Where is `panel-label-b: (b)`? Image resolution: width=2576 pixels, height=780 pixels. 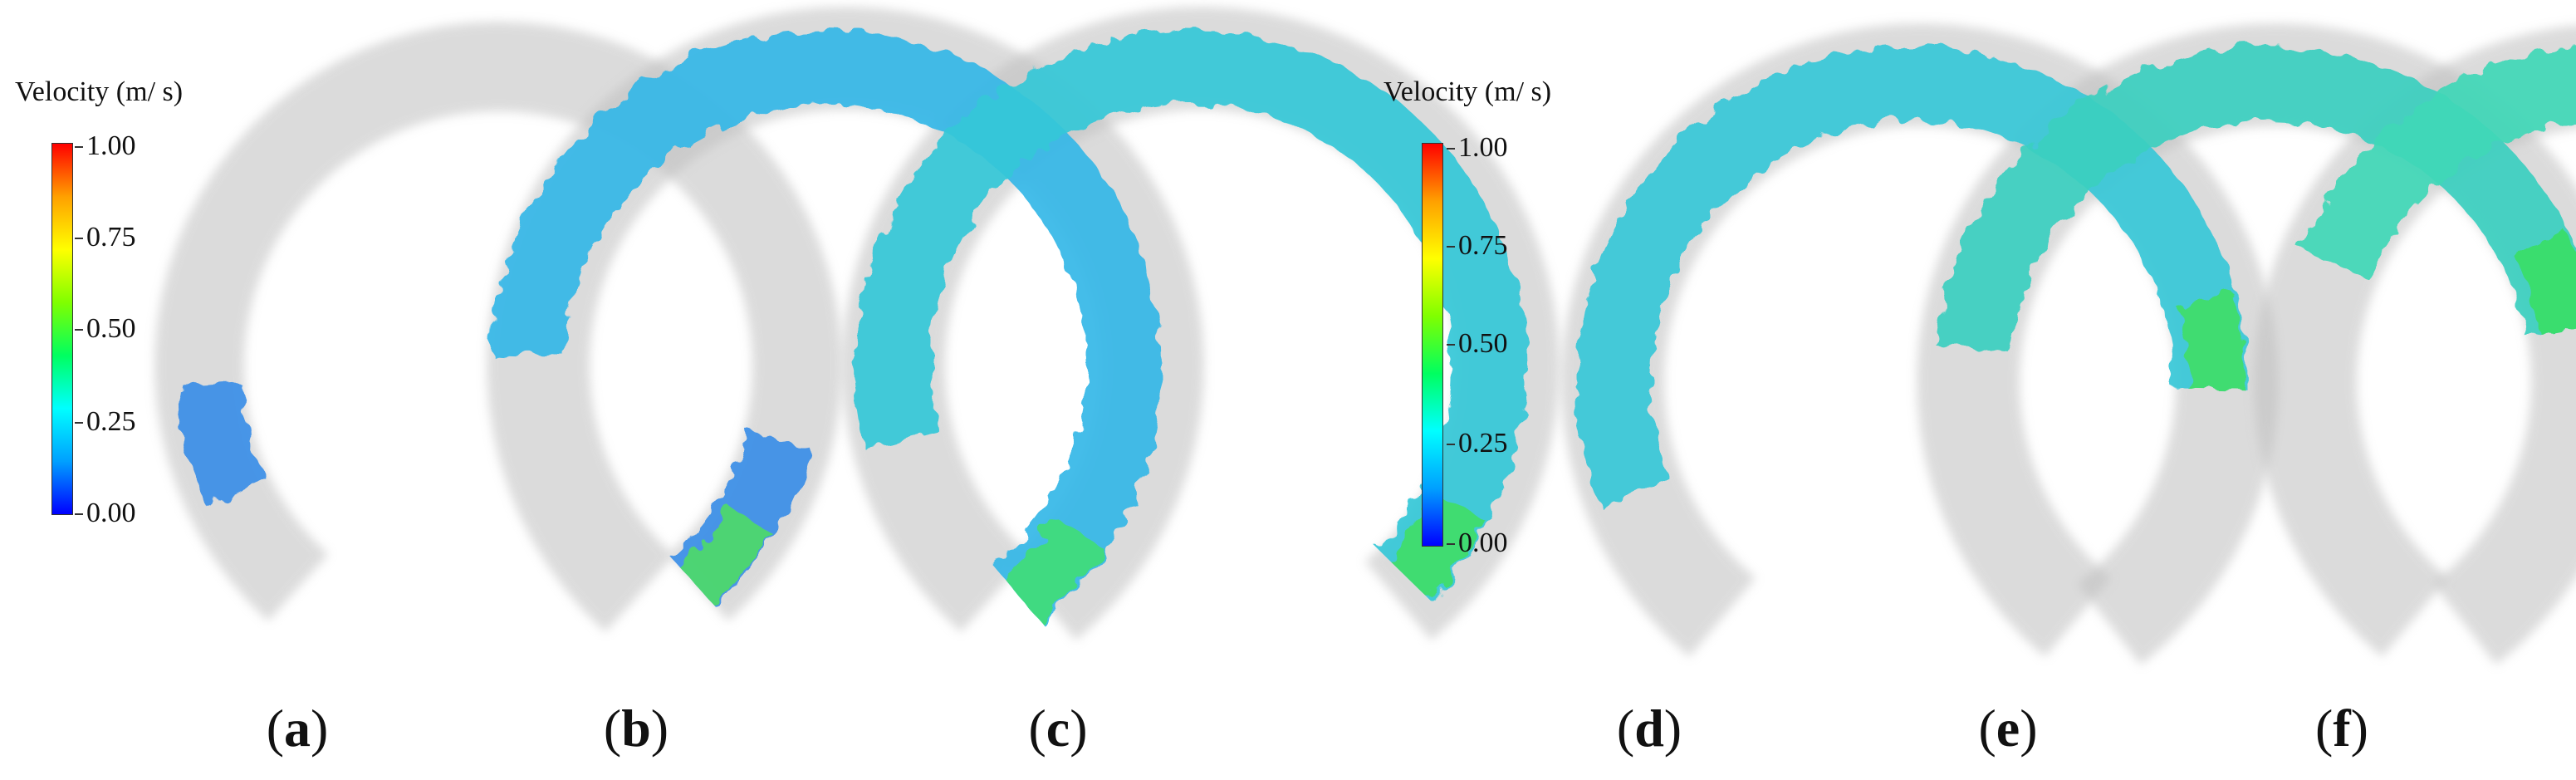
panel-label-b: (b) is located at coordinates (636, 728).